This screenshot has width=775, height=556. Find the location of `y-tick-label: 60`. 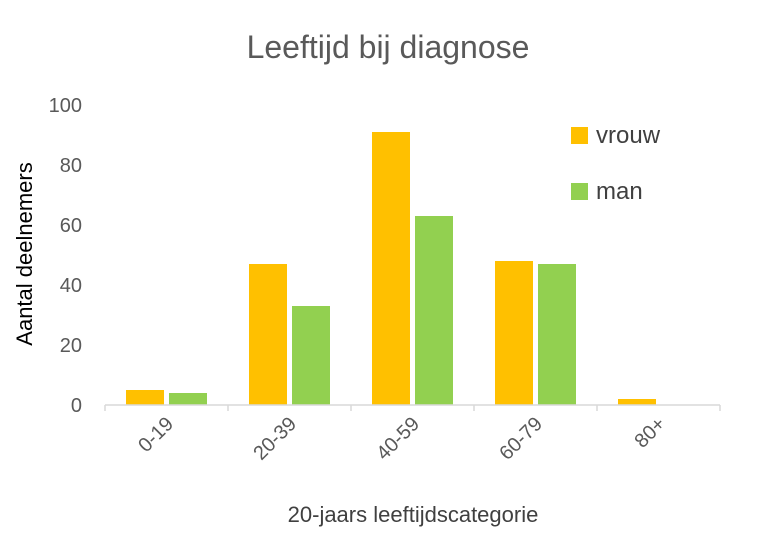

y-tick-label: 60 is located at coordinates (71, 226).